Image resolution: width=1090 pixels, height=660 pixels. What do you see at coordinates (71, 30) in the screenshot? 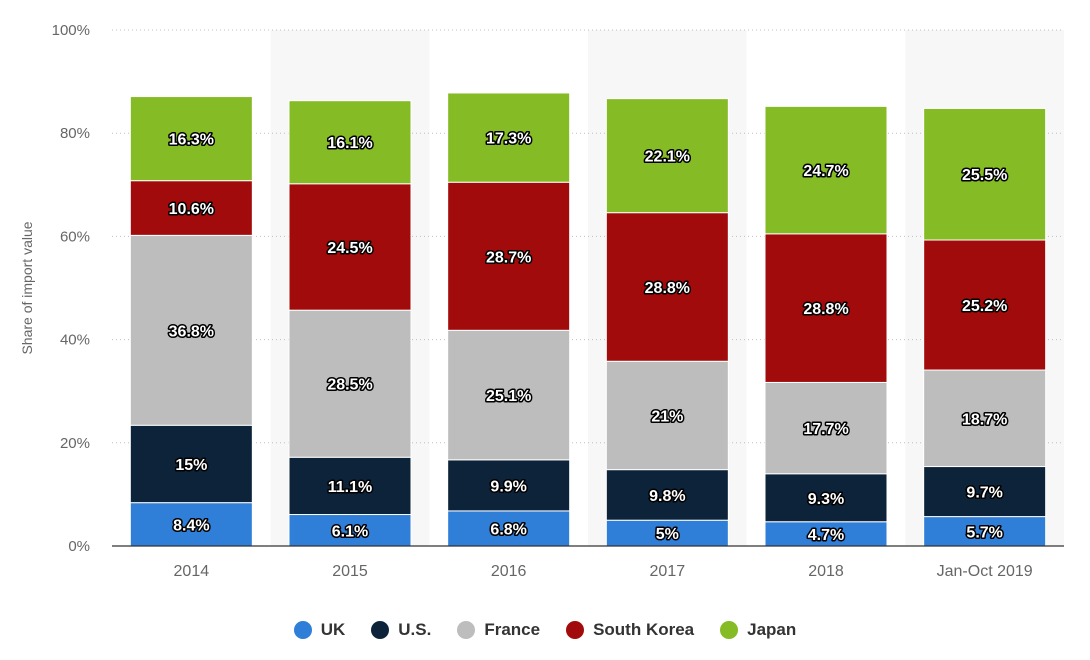
I see `y-tick-label: 100%` at bounding box center [71, 30].